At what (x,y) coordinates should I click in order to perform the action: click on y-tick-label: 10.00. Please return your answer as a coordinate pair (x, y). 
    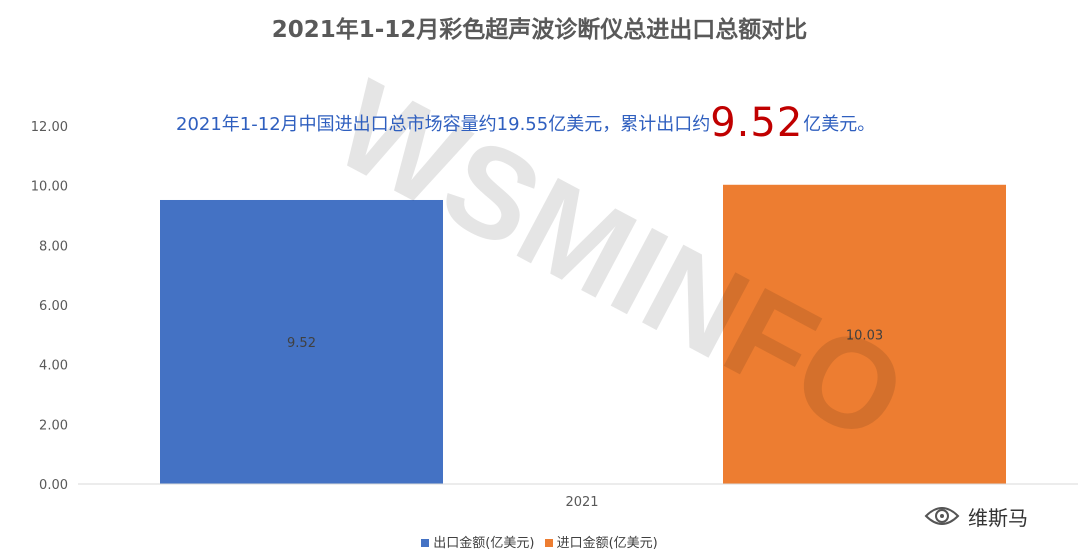
    Looking at the image, I should click on (49, 187).